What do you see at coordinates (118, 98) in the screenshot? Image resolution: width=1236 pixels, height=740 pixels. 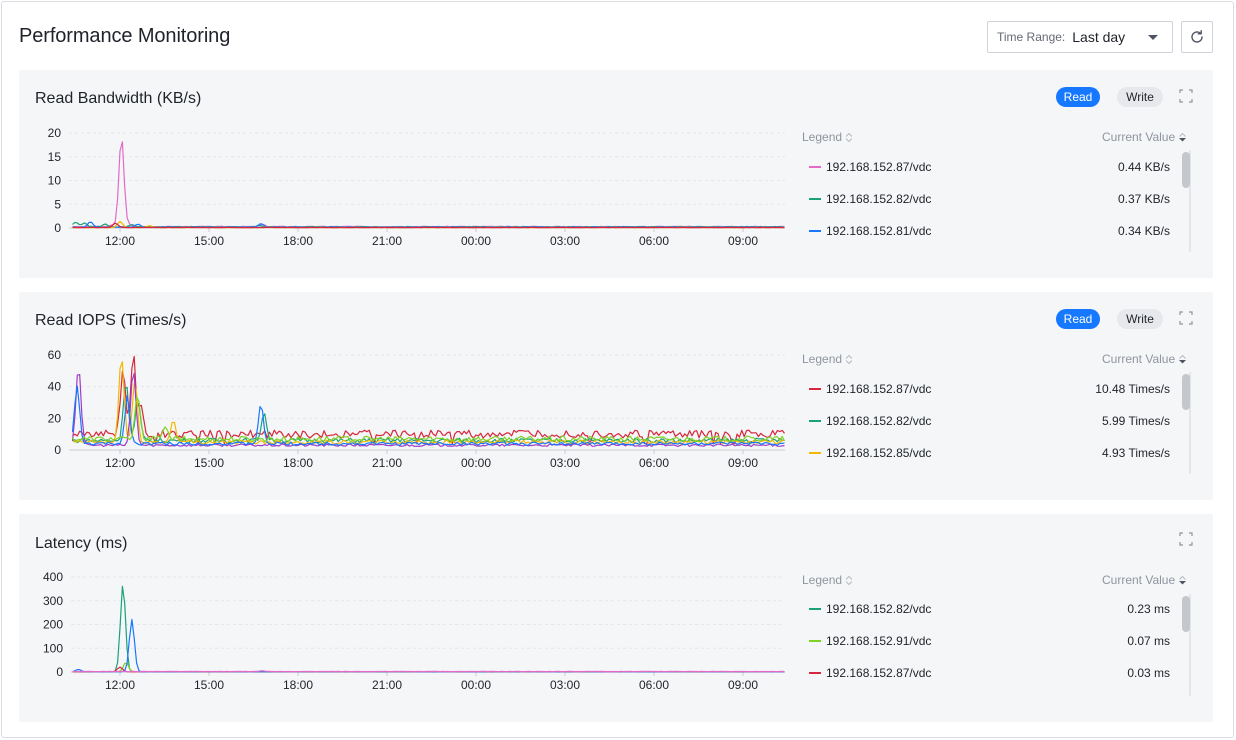 I see `panel-title: Read Bandwidth (KB/s)` at bounding box center [118, 98].